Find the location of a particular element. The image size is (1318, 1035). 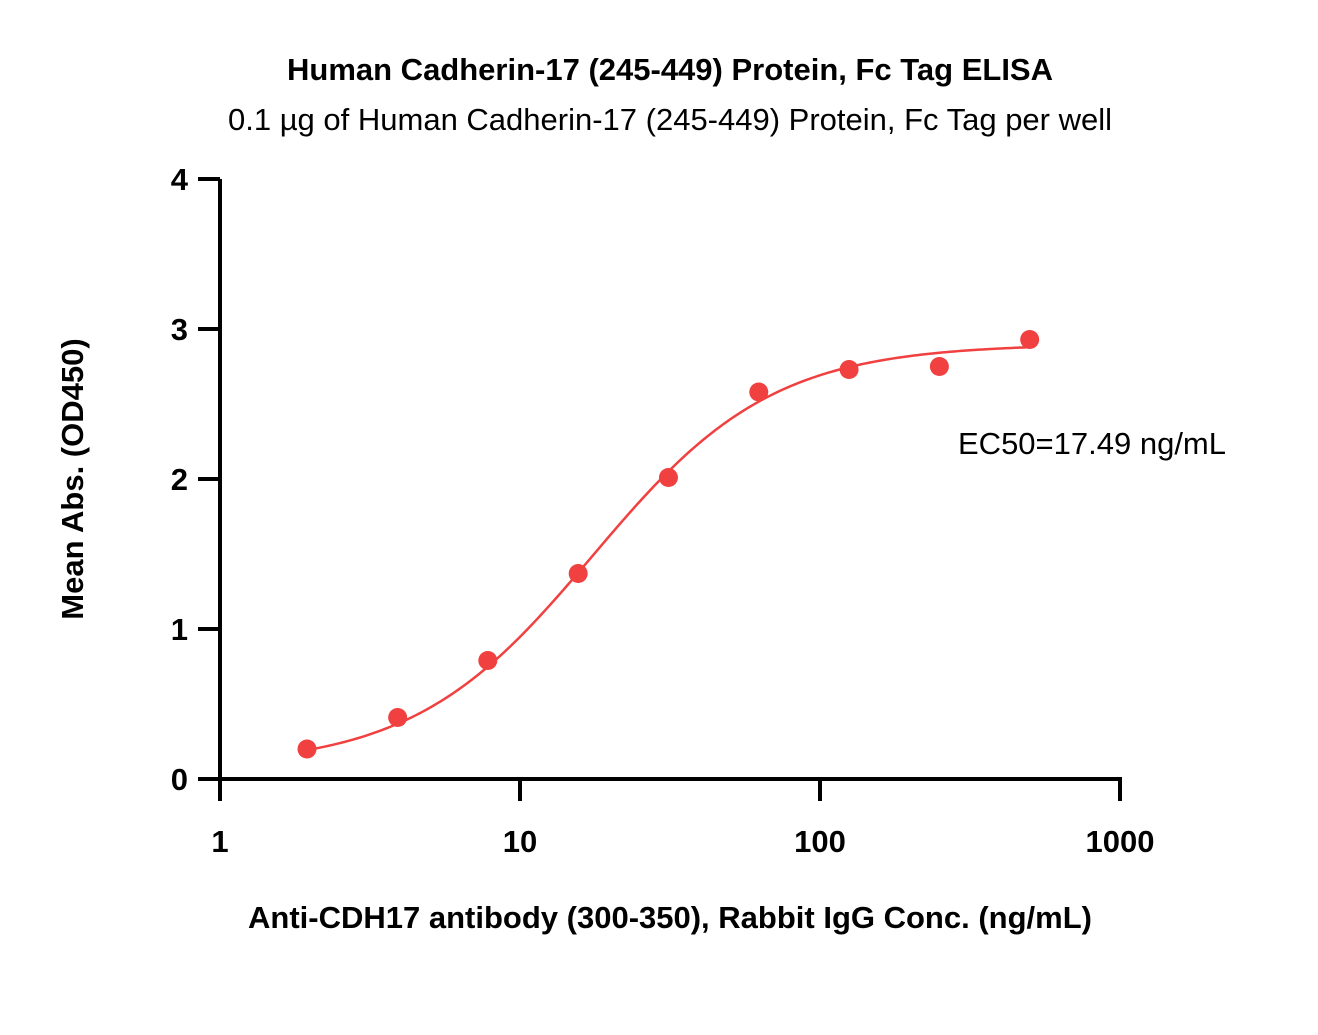

x-tick-label: 1000 is located at coordinates (1120, 841).